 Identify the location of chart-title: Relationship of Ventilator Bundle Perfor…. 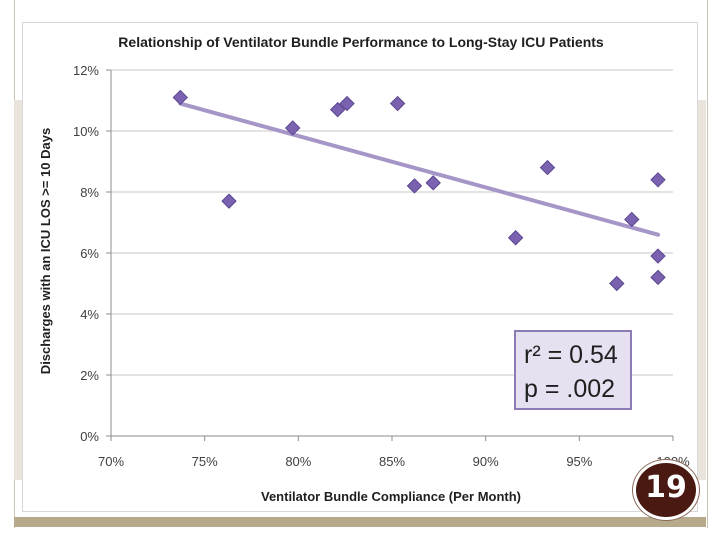
(361, 42).